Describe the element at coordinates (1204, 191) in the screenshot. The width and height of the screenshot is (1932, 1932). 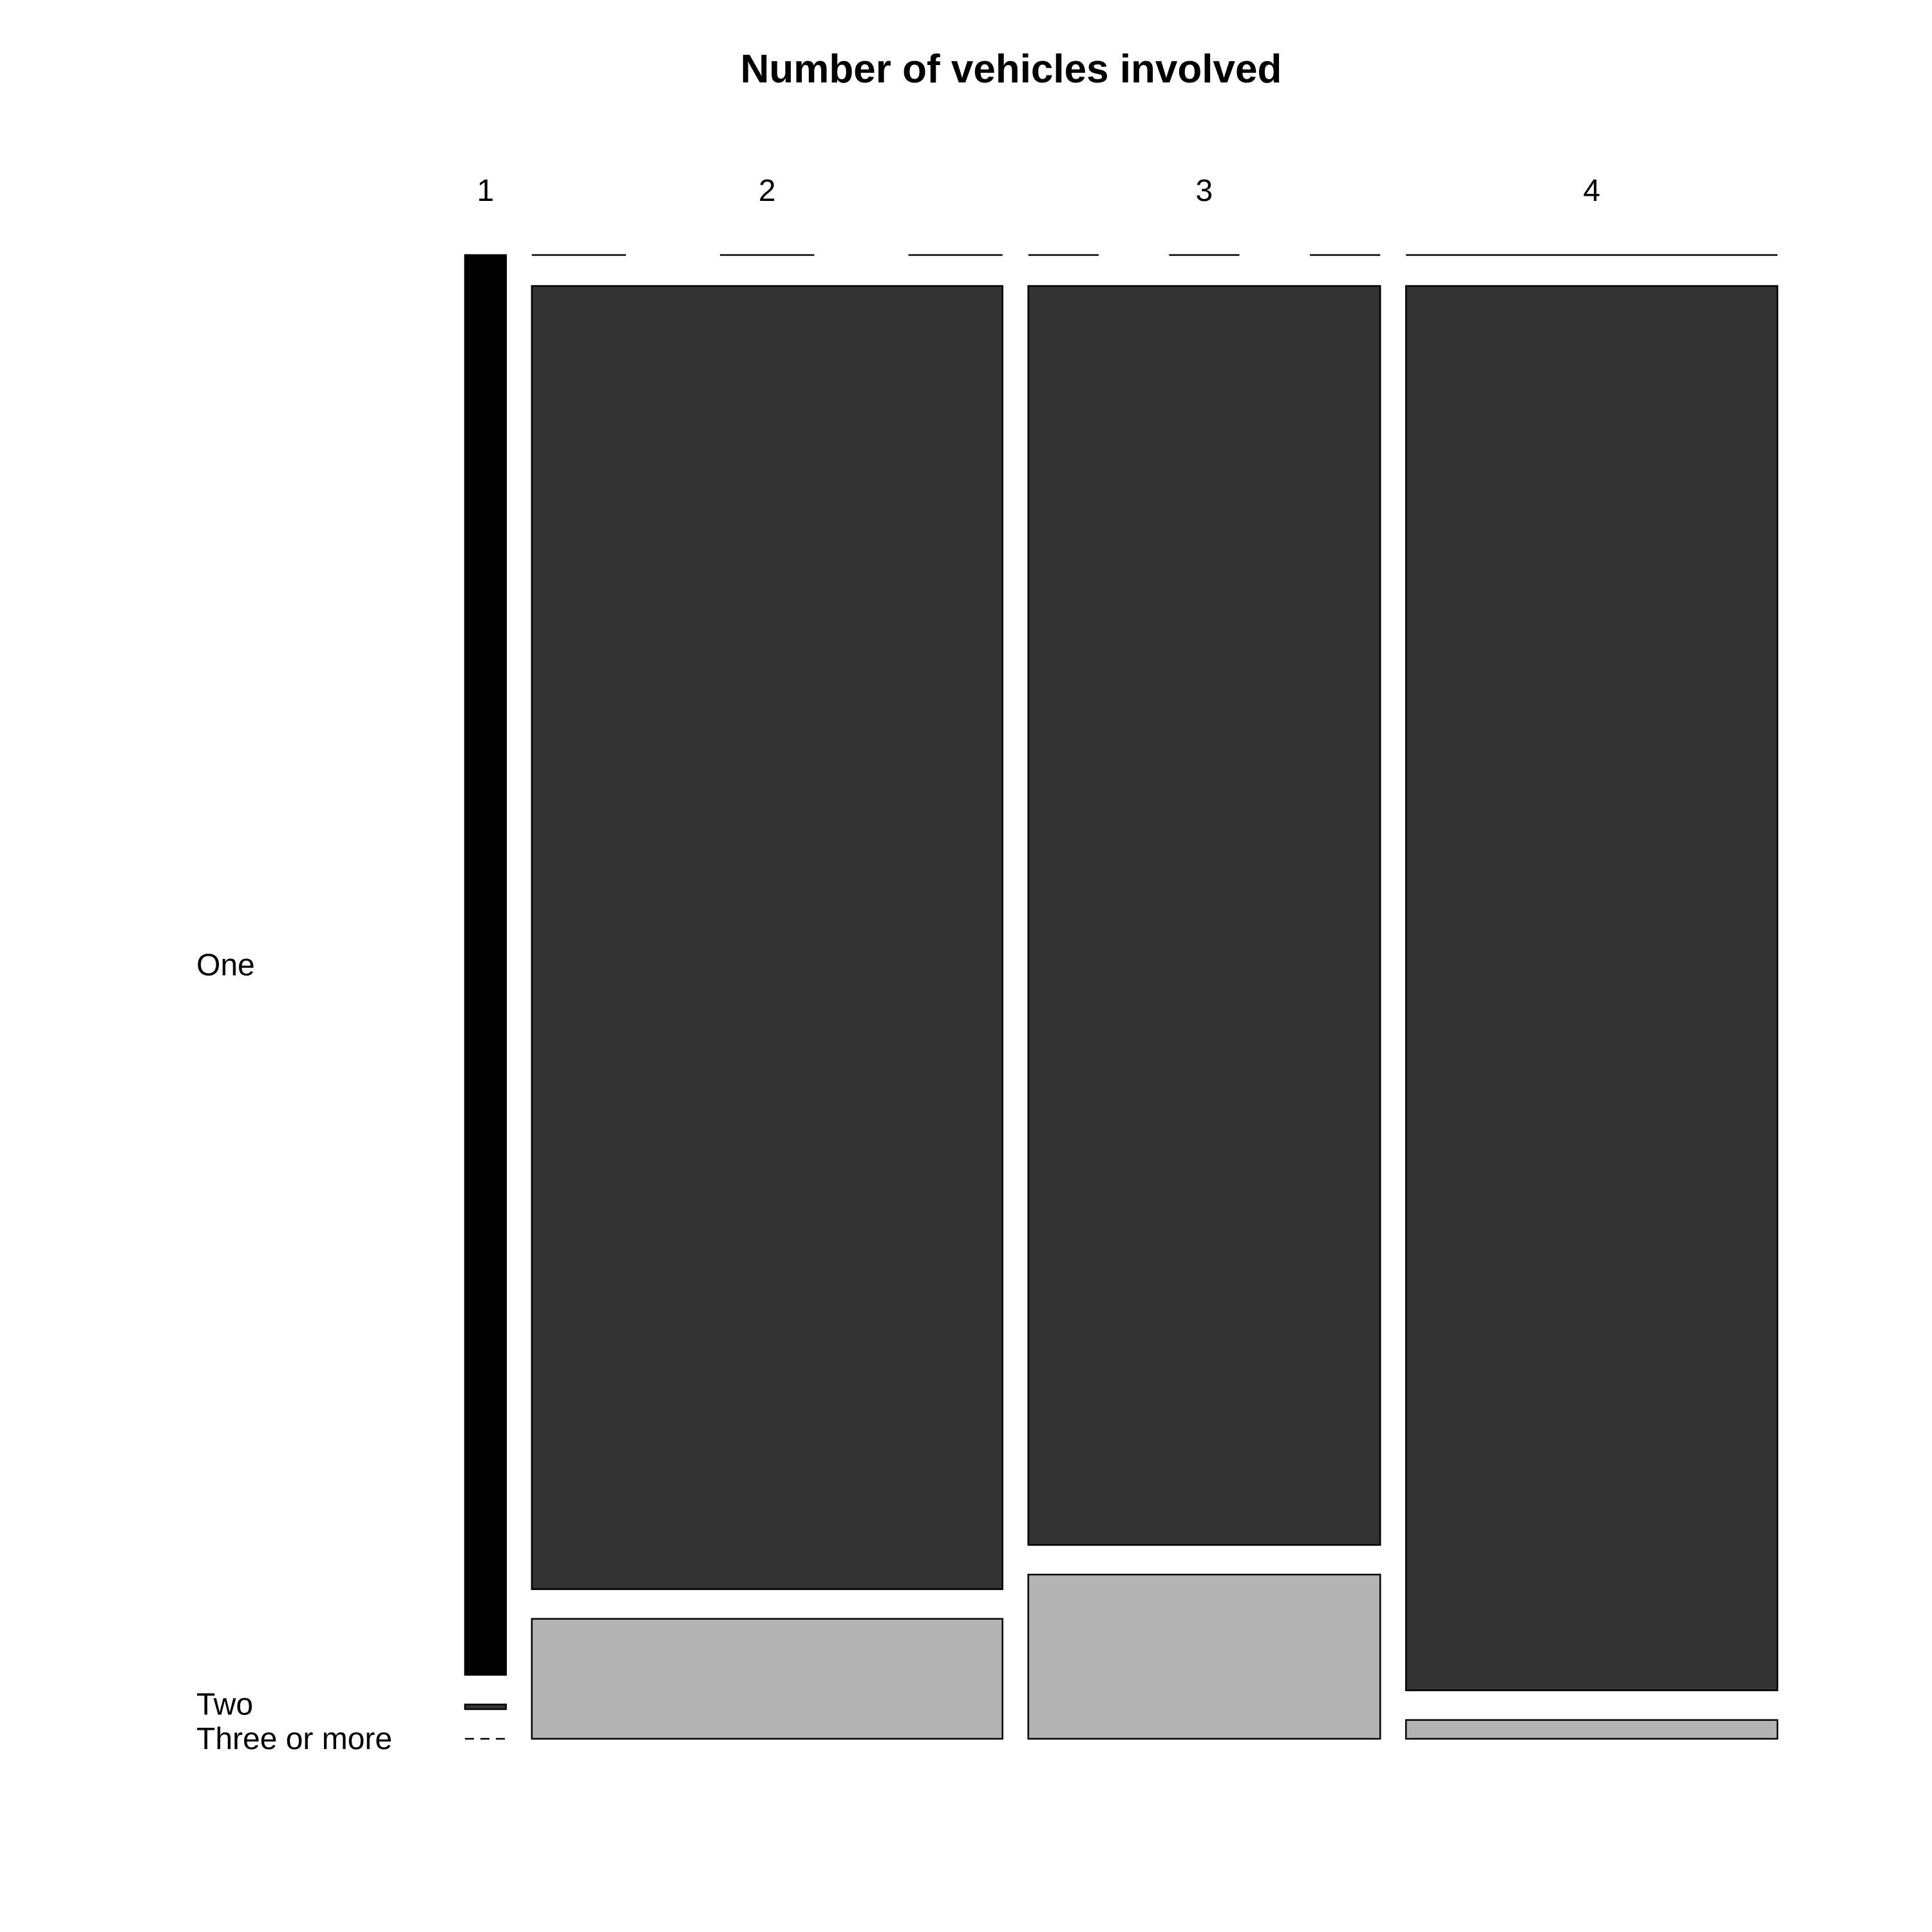
I see `column-label-3: 3` at that location.